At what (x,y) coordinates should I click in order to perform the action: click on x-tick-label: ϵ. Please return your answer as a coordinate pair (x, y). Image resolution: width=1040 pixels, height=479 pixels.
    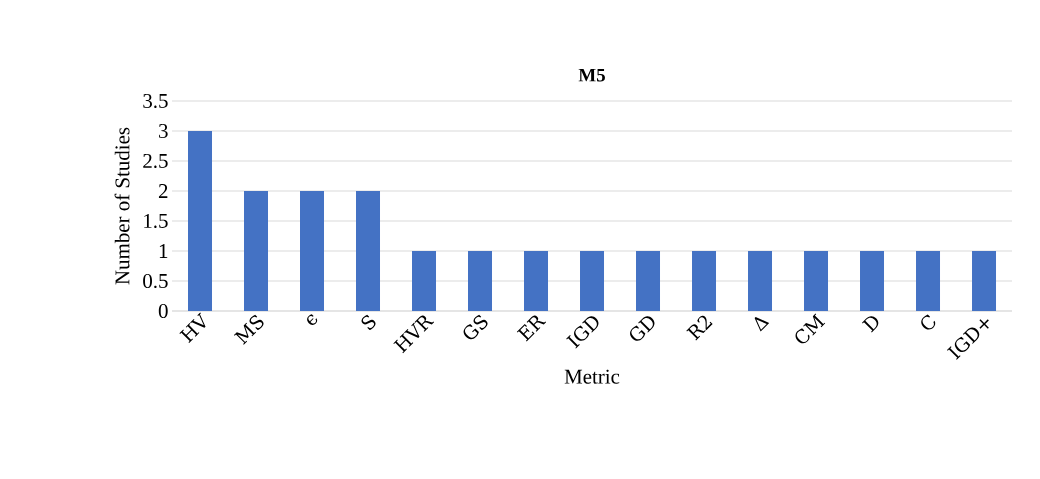
    Looking at the image, I should click on (312, 319).